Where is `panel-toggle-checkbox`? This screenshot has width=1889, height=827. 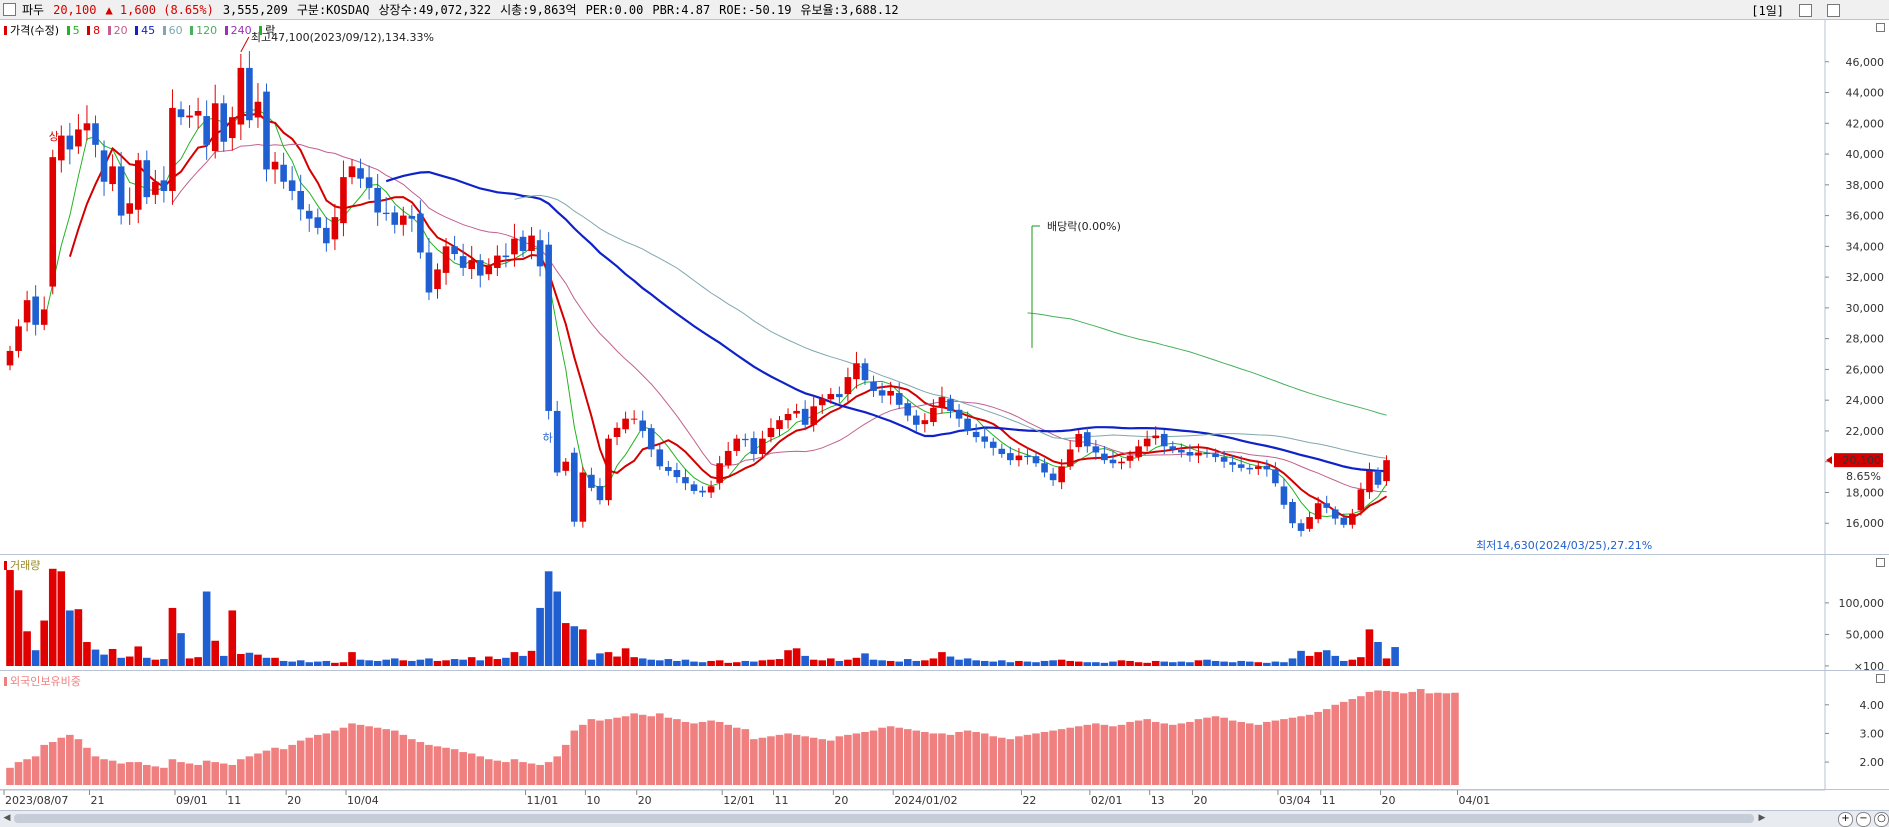 panel-toggle-checkbox is located at coordinates (9, 9).